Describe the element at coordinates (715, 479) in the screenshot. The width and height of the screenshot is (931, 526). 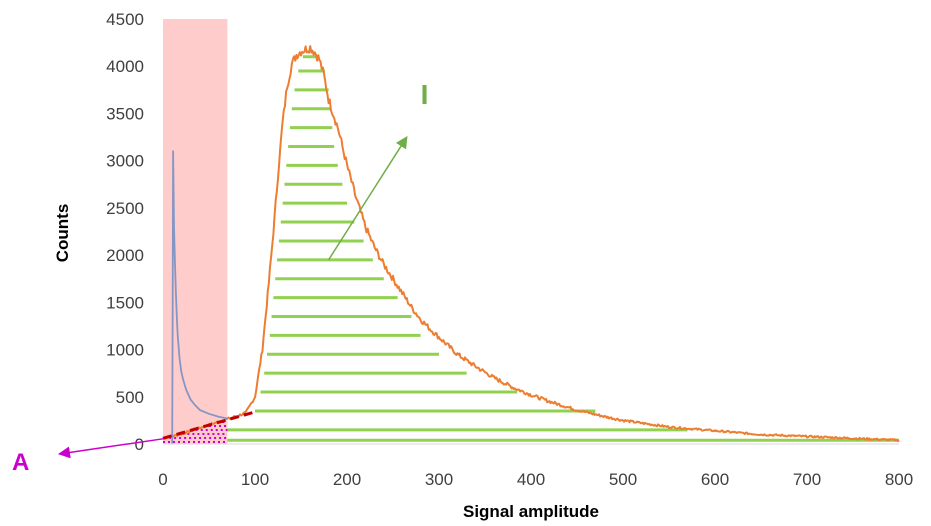
I see `x-tick-label: 600` at that location.